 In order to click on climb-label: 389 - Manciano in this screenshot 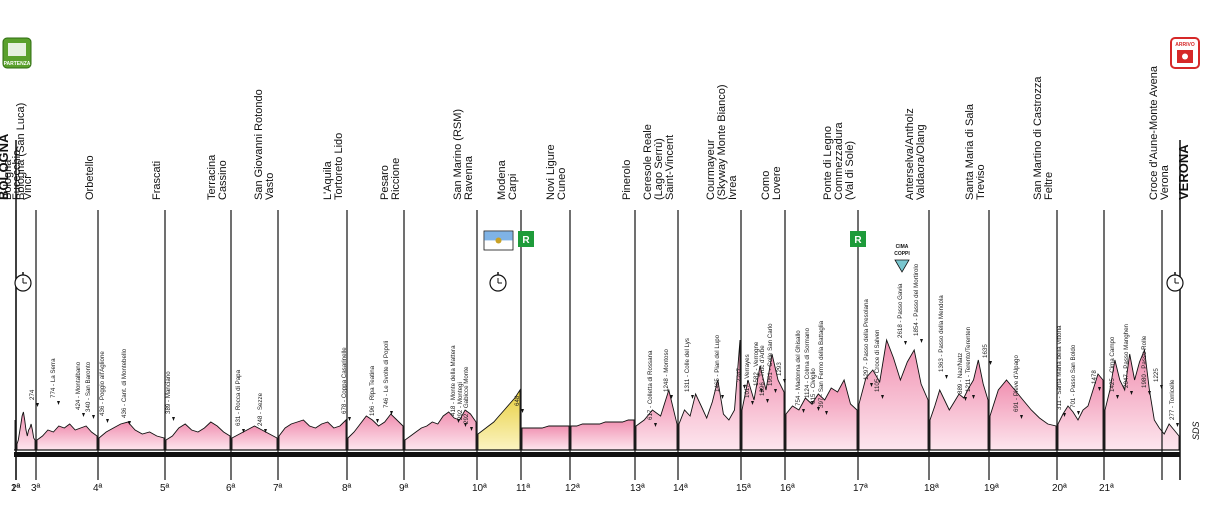, I will do `click(168, 392)`.